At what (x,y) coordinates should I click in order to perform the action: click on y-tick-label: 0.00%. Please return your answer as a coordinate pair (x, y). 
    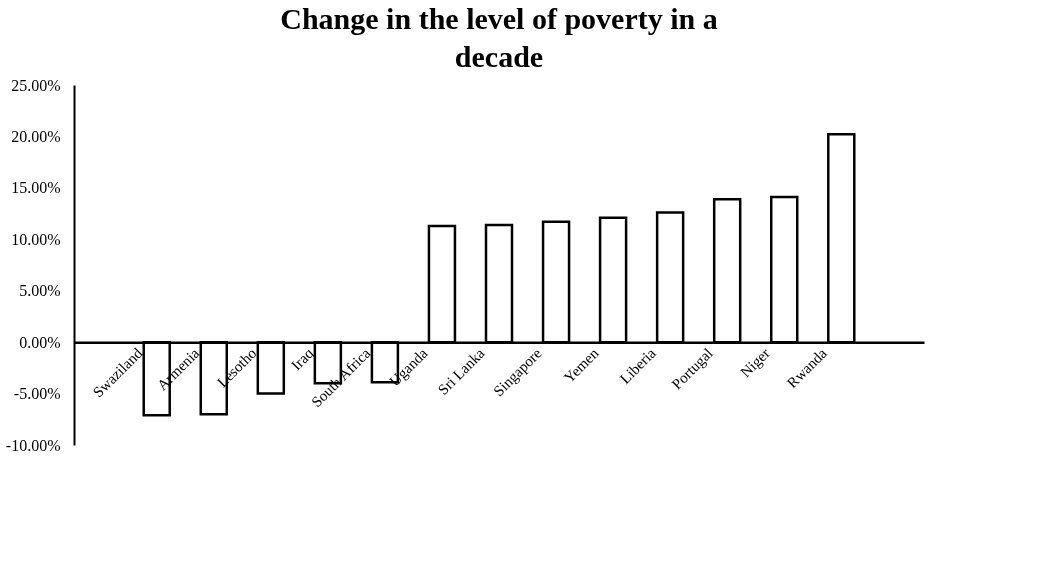
    Looking at the image, I should click on (40, 342).